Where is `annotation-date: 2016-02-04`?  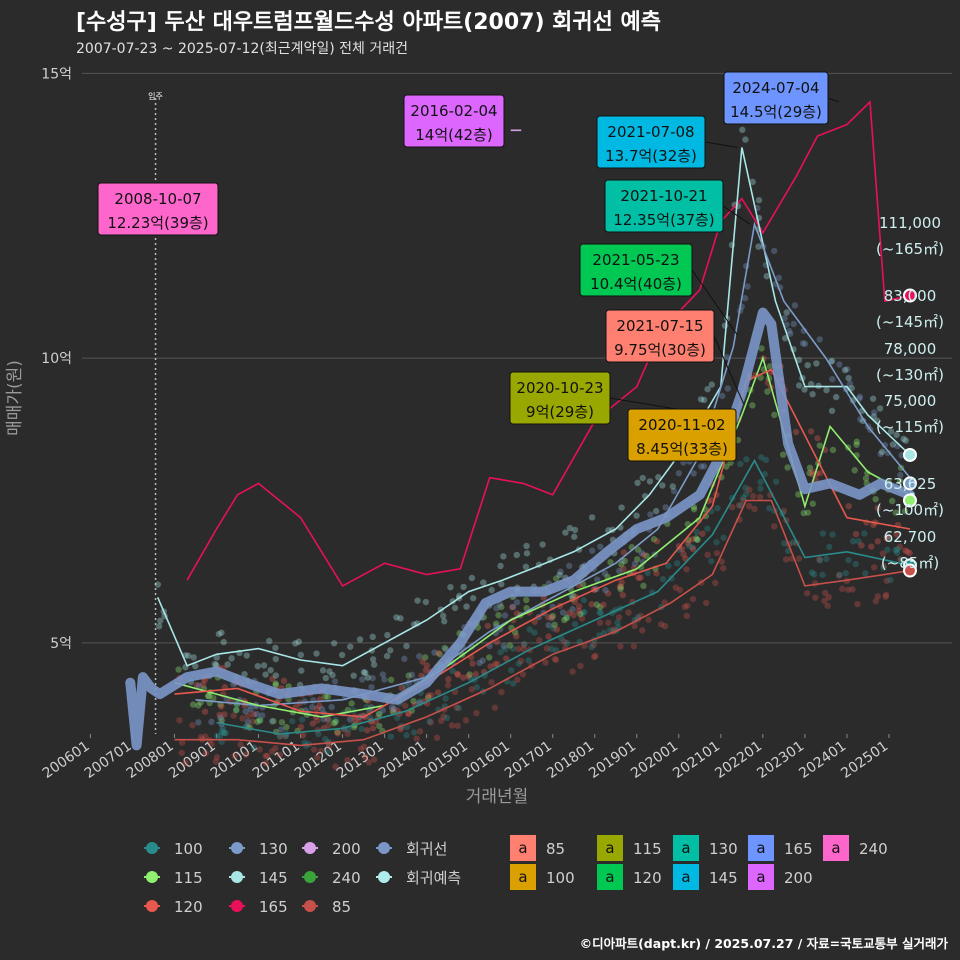
annotation-date: 2016-02-04 is located at coordinates (453, 111).